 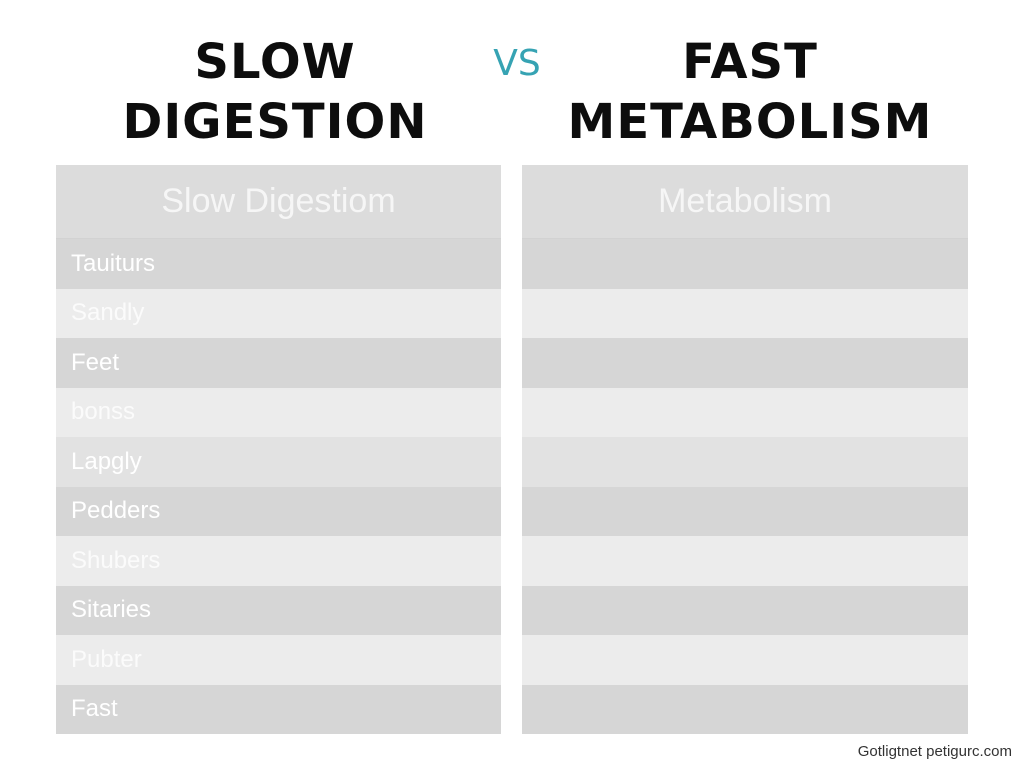 What do you see at coordinates (278, 264) in the screenshot?
I see `table-row: Tauiturs` at bounding box center [278, 264].